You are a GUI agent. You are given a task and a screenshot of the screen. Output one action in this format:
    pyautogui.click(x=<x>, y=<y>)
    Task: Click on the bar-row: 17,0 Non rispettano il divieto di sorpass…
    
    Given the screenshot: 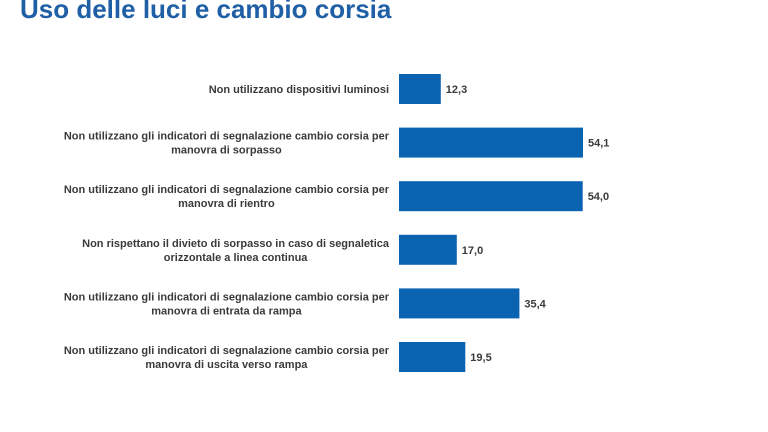 What is the action you would take?
    pyautogui.click(x=282, y=249)
    